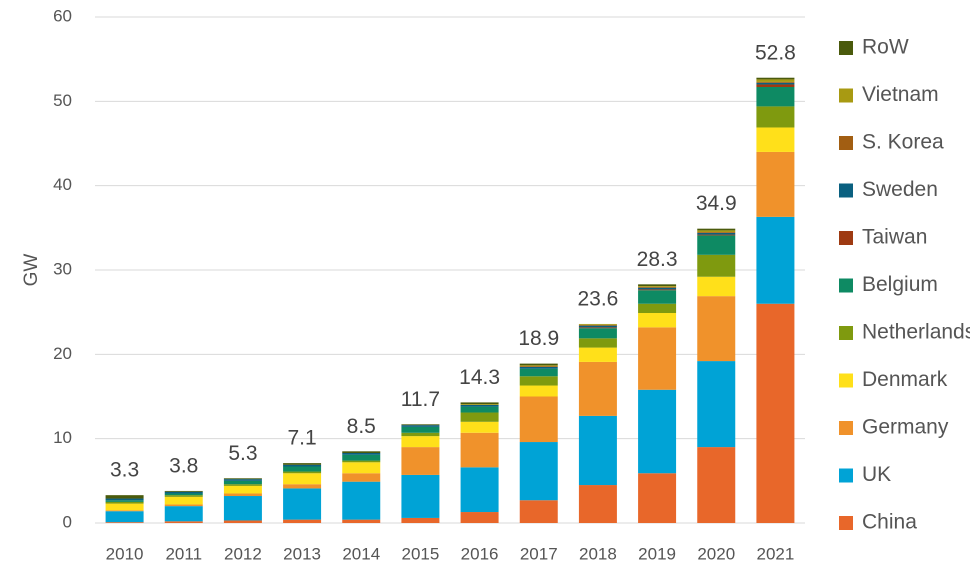  I want to click on y-tick-label: 50, so click(62, 100).